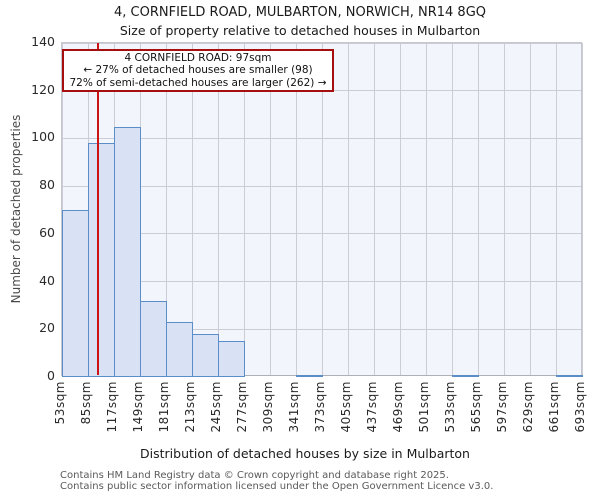  I want to click on annotation-line-1: 4 CORNFIELD ROAD: 97sqm, so click(198, 58).